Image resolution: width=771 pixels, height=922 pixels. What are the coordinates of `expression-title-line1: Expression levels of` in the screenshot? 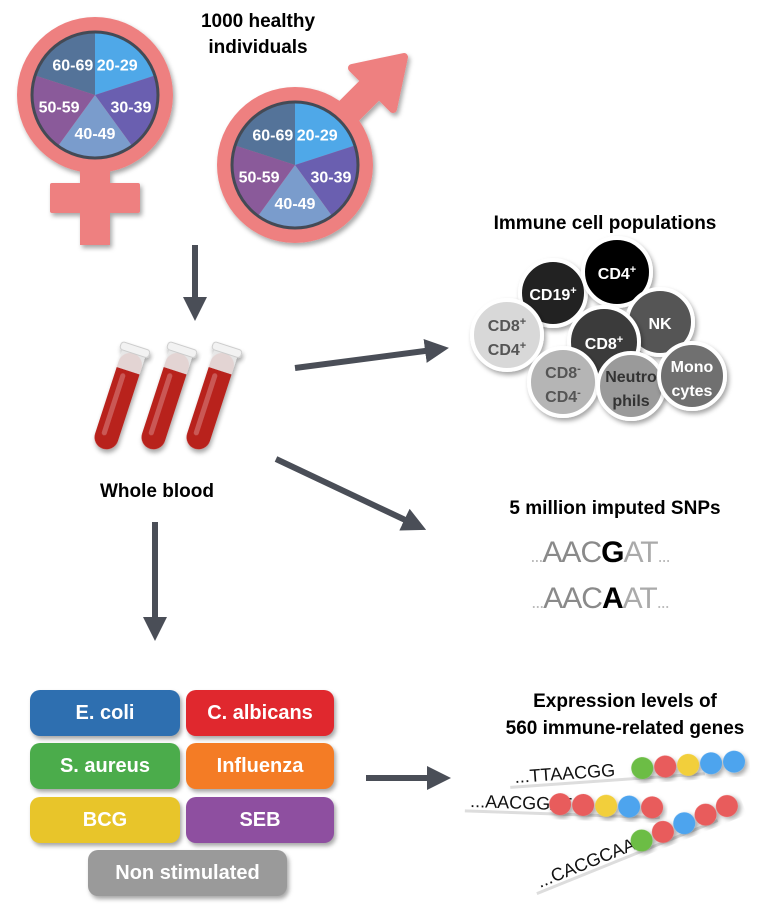 It's located at (625, 701).